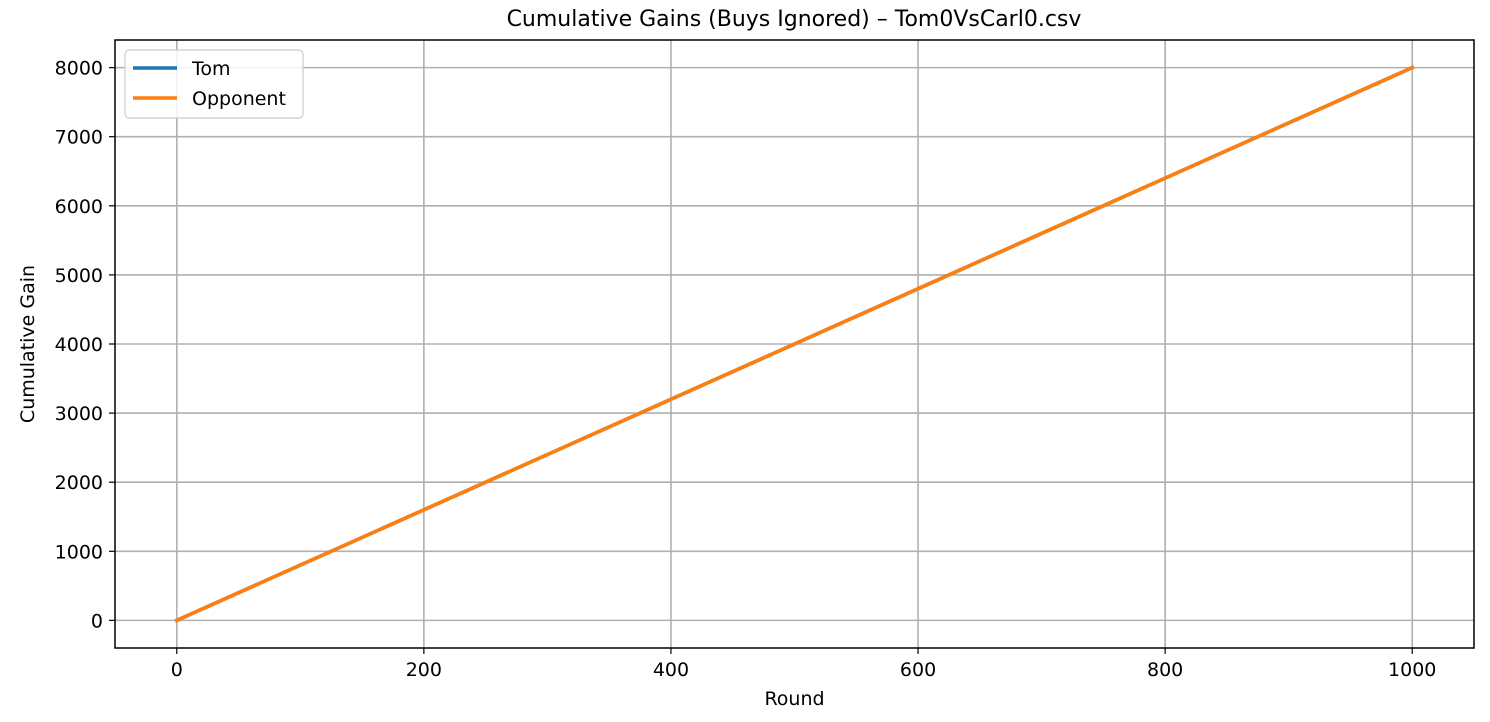 This screenshot has width=1490, height=722. I want to click on x-tick-label: 400, so click(671, 670).